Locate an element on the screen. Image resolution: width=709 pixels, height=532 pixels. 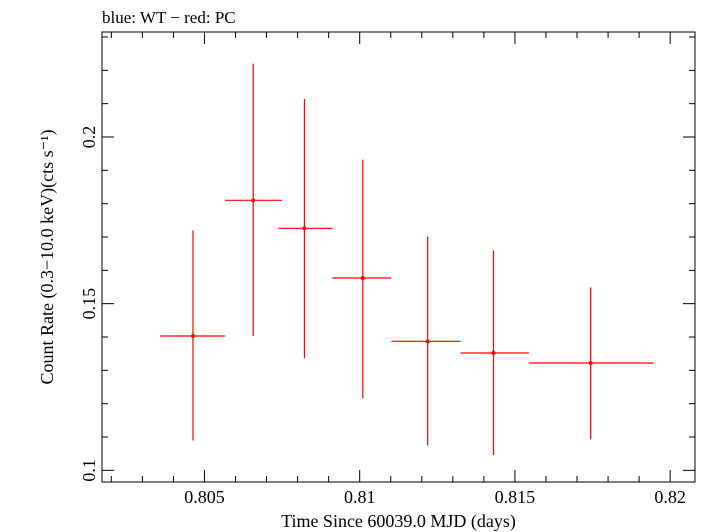
y-tick-label: 0.2 is located at coordinates (89, 137).